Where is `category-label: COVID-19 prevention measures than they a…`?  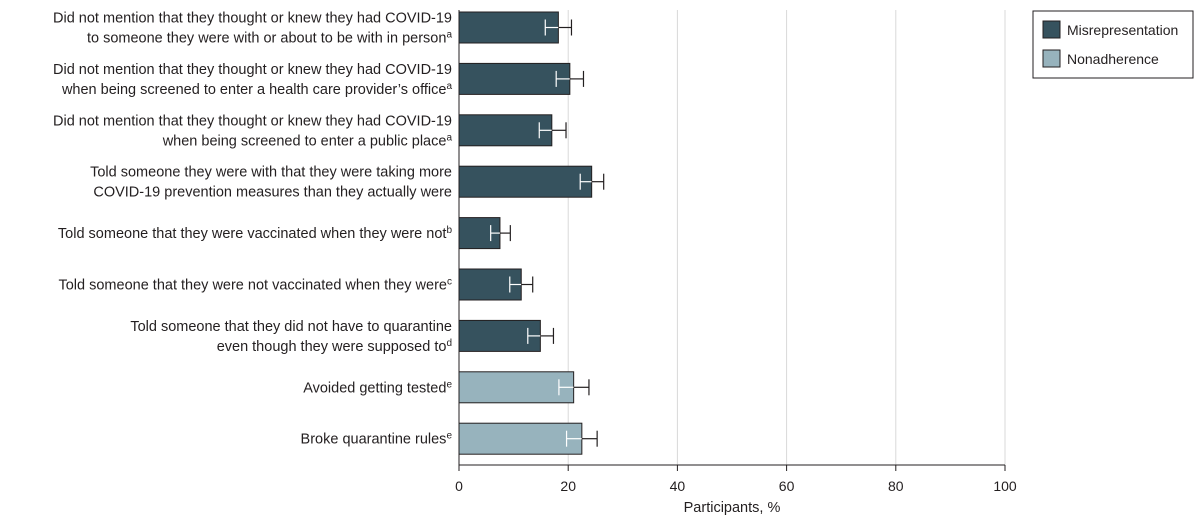 category-label: COVID-19 prevention measures than they a… is located at coordinates (272, 193).